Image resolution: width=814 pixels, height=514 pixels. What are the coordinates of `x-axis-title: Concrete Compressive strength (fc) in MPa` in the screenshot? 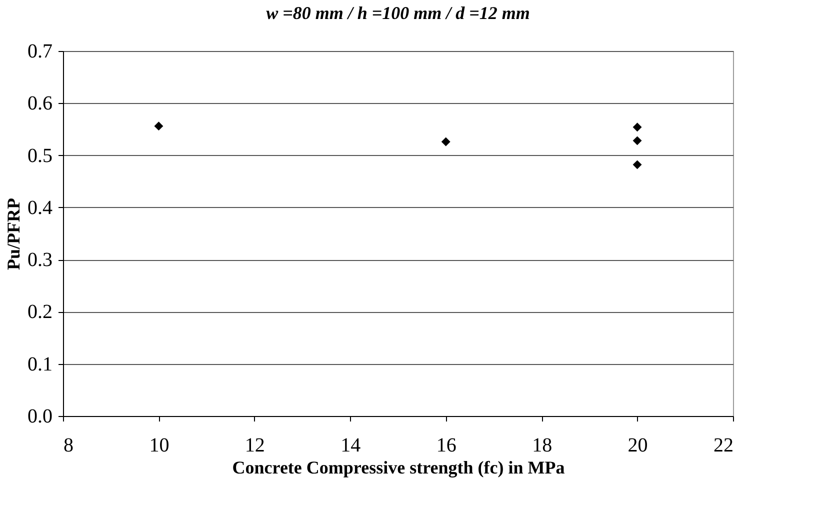 It's located at (398, 468).